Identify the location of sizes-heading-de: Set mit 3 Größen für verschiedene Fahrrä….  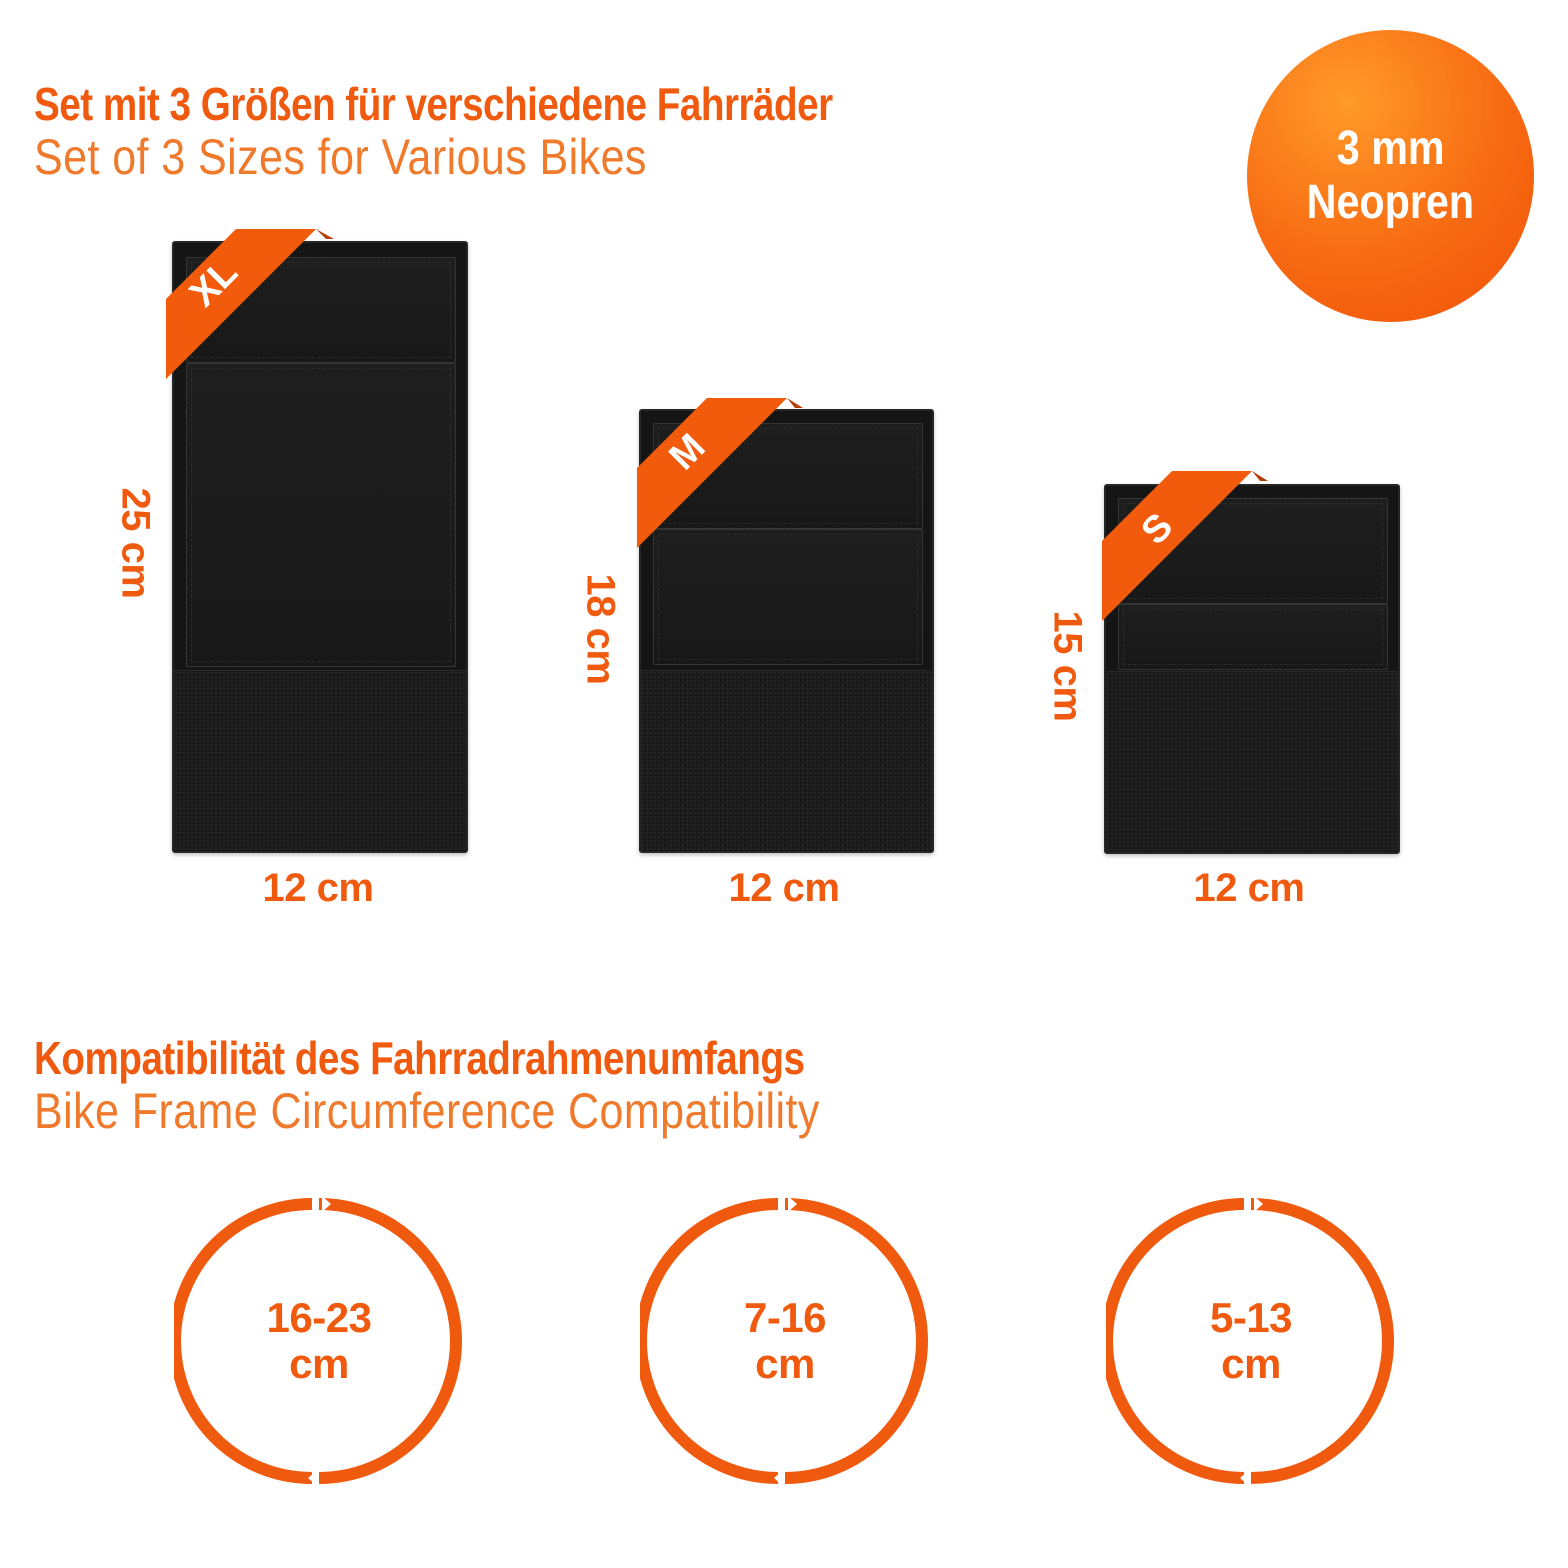
(433, 104).